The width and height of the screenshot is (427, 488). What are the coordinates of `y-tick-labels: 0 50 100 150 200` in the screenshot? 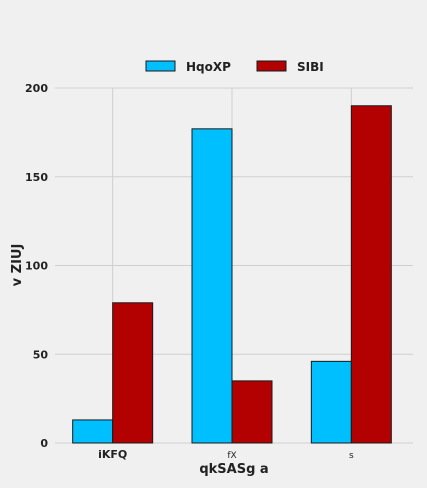 It's located at (36, 266).